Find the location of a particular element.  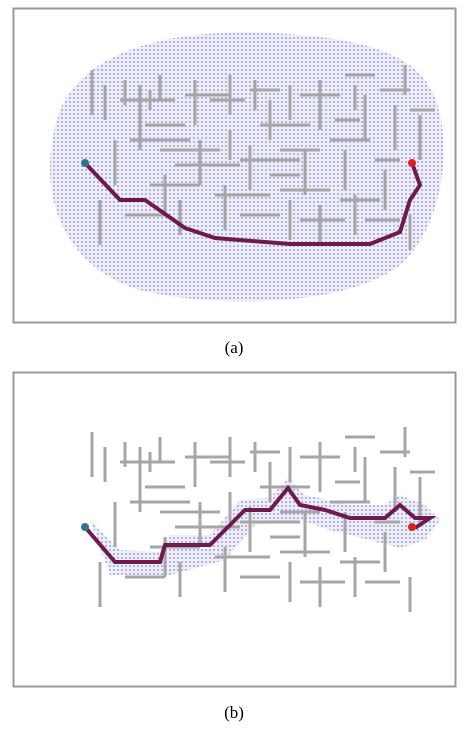

explored-region is located at coordinates (265, 526).